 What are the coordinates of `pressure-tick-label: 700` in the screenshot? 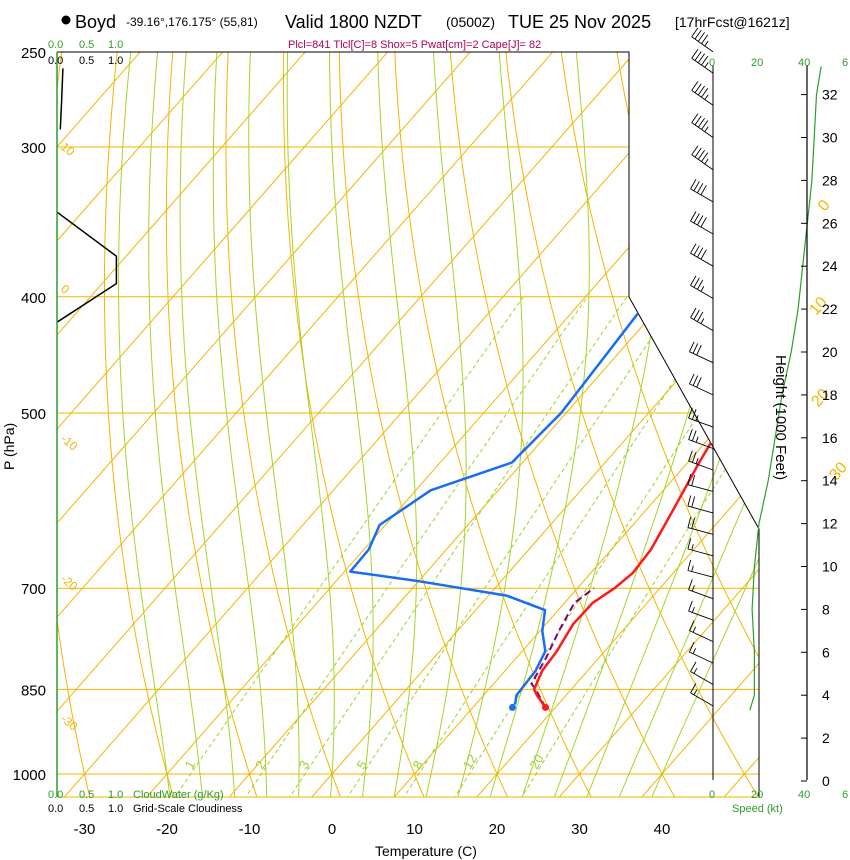 It's located at (33, 589).